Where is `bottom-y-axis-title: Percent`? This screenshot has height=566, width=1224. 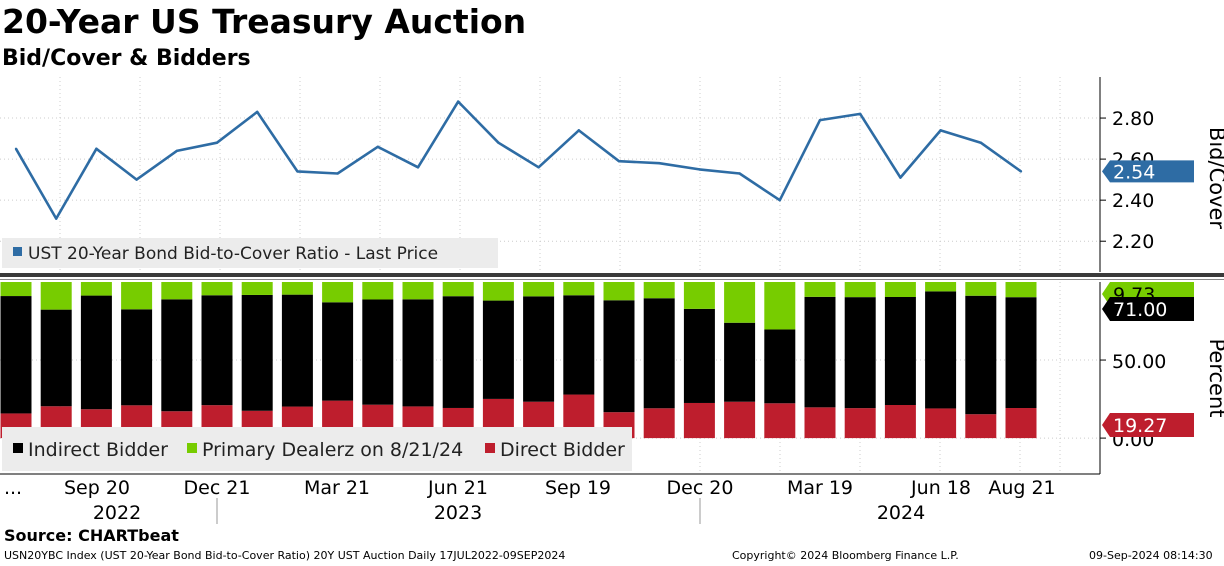
bottom-y-axis-title: Percent is located at coordinates (1214, 377).